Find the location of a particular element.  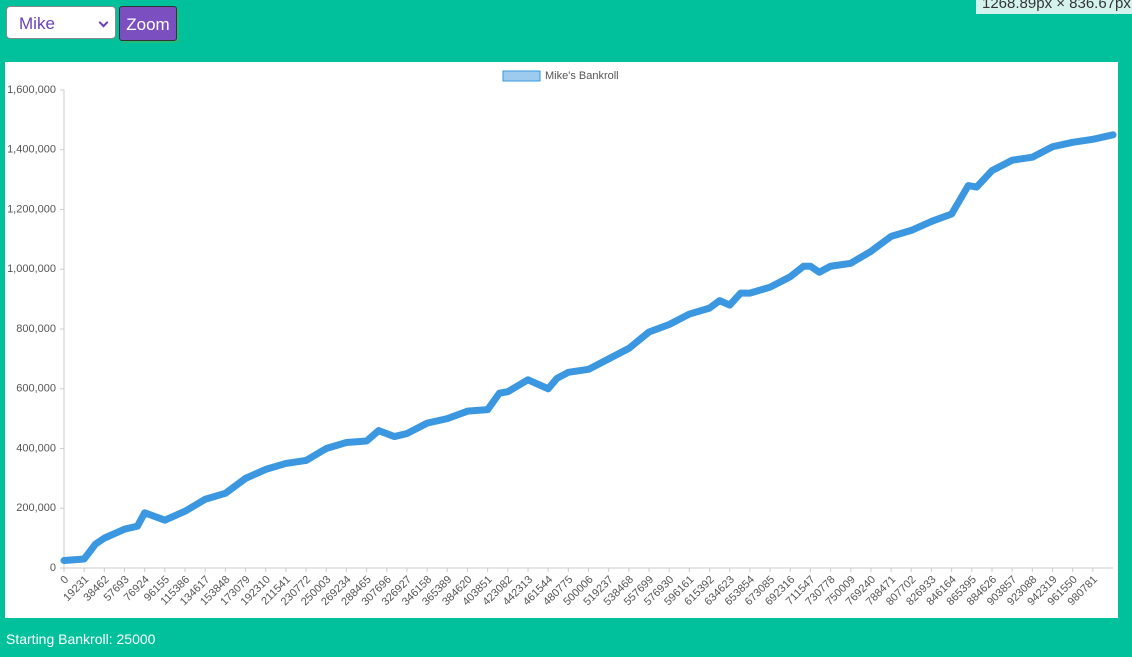

y-tick-label: 1,000,000 is located at coordinates (31, 269).